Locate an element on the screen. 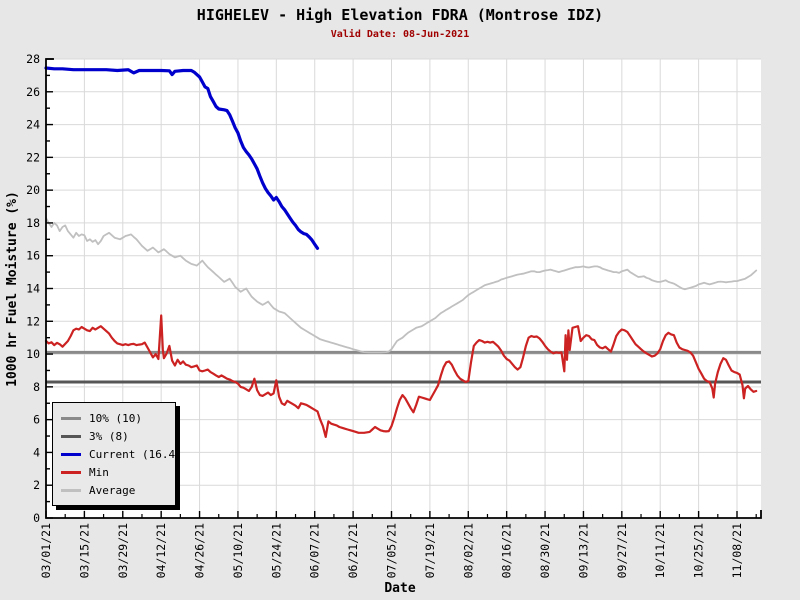  y-axis-title: 1000 hr Fuel Moisture (%) is located at coordinates (12, 289).